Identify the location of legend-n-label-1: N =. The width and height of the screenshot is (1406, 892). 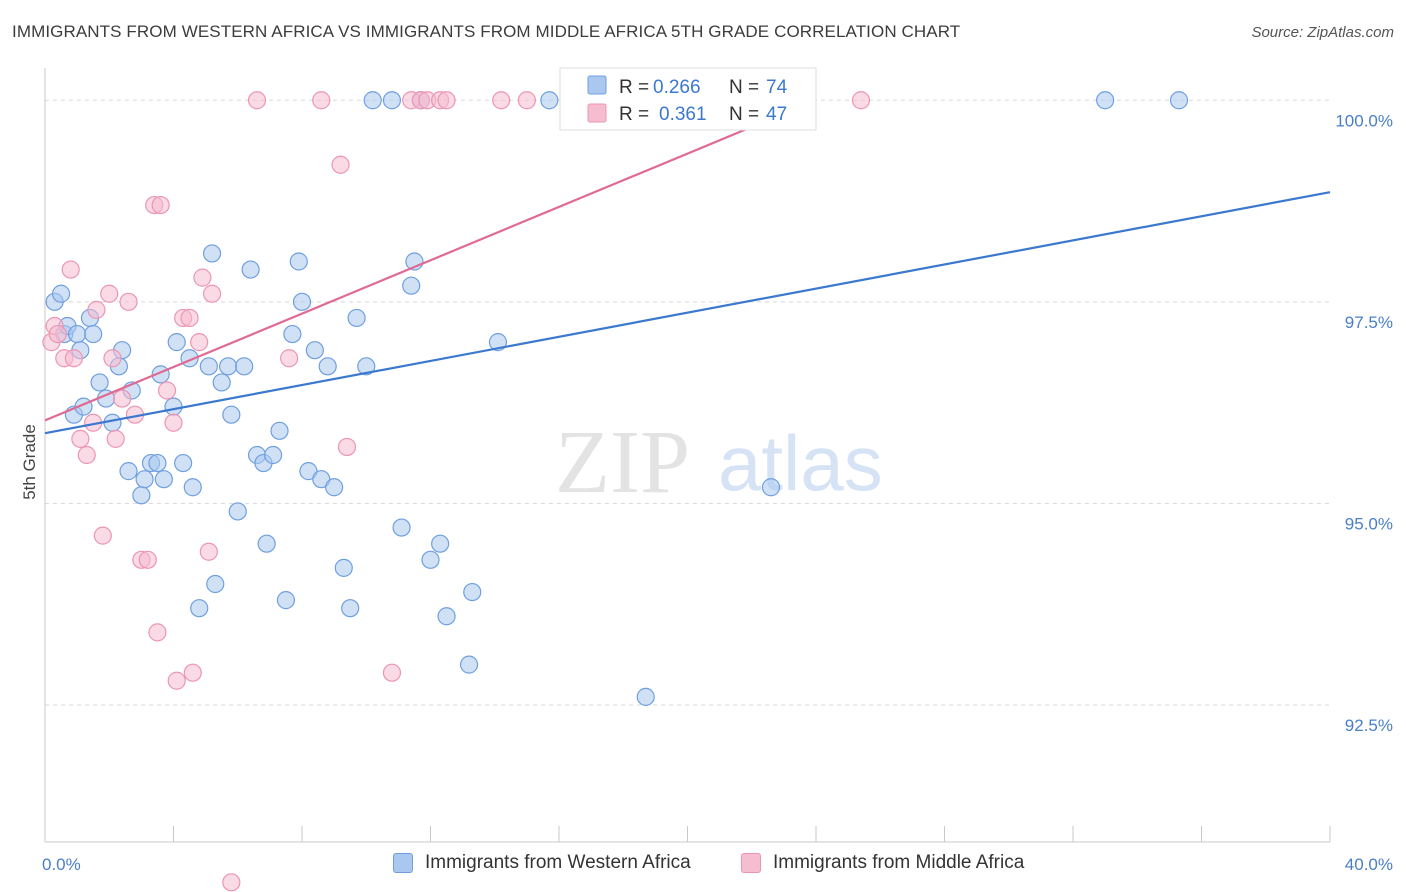
(744, 114).